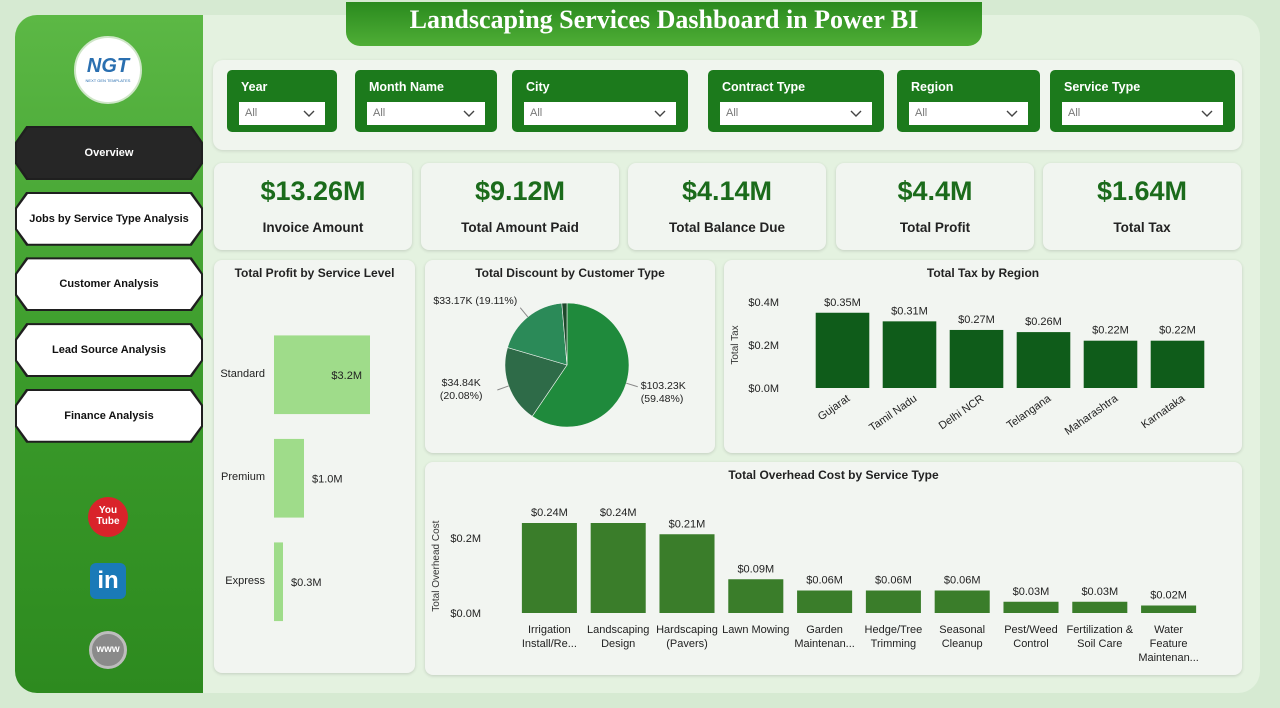 This screenshot has width=1280, height=708. I want to click on value-label: $0.31M, so click(909, 311).